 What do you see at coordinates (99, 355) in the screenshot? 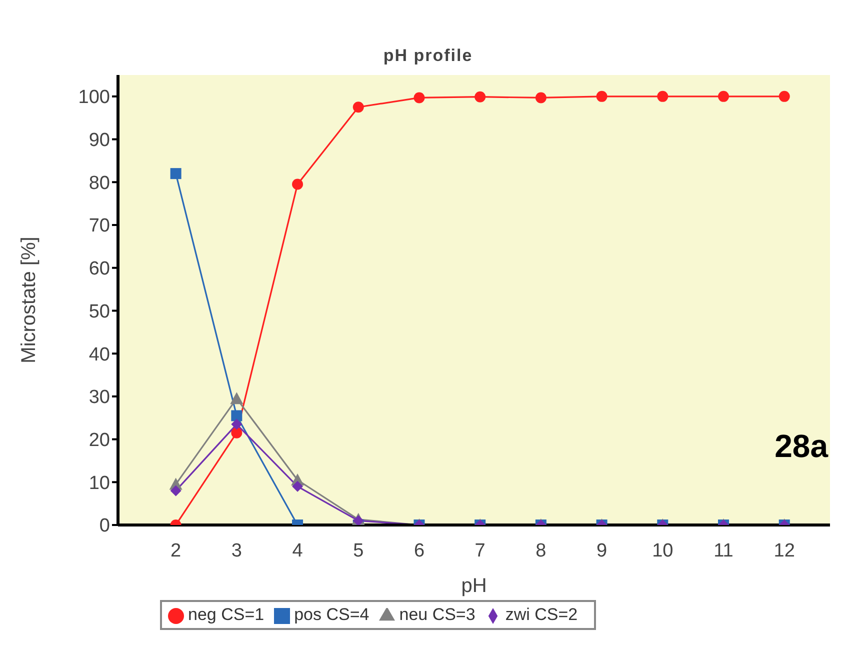
I see `y-tick-label: 40` at bounding box center [99, 355].